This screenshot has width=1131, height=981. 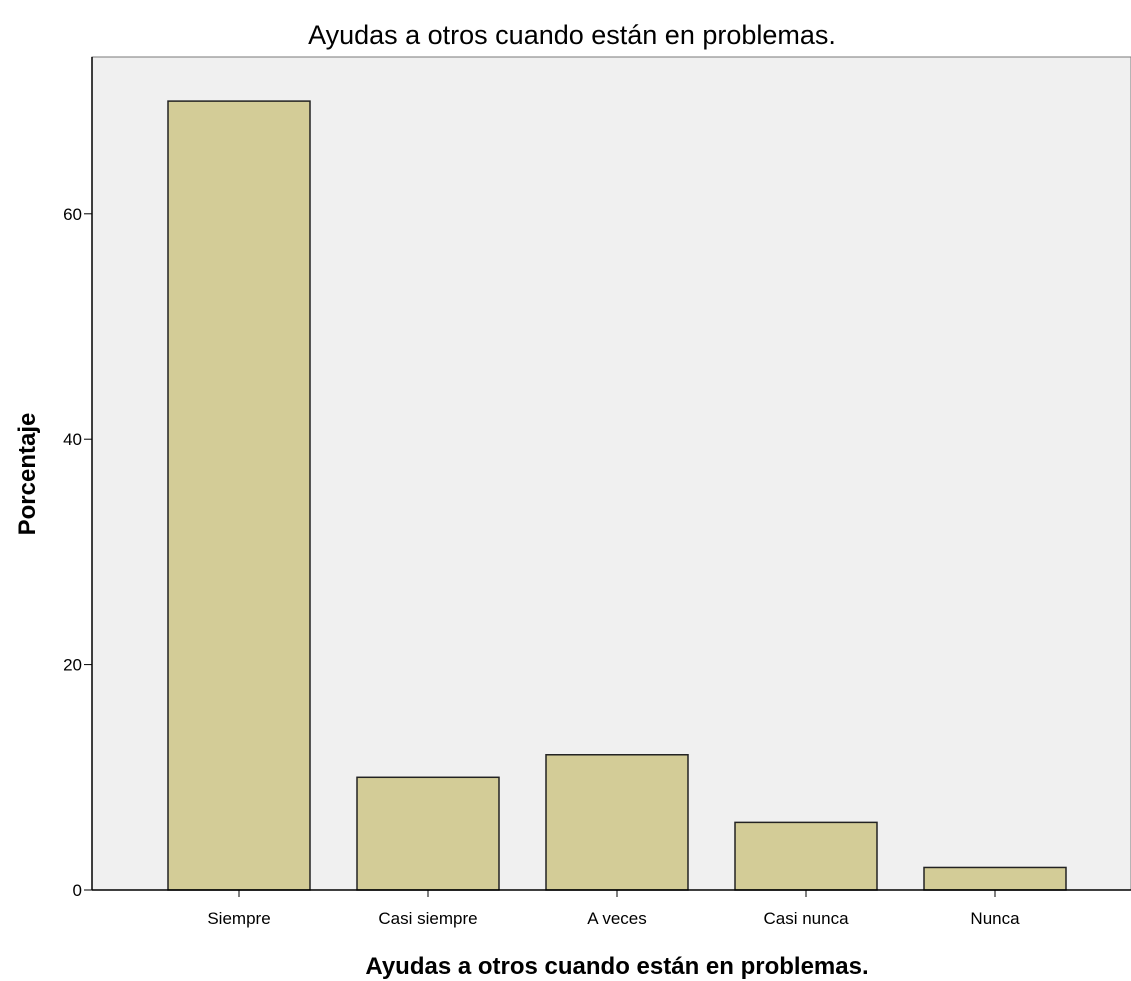 I want to click on bar-nunca, so click(x=995, y=878).